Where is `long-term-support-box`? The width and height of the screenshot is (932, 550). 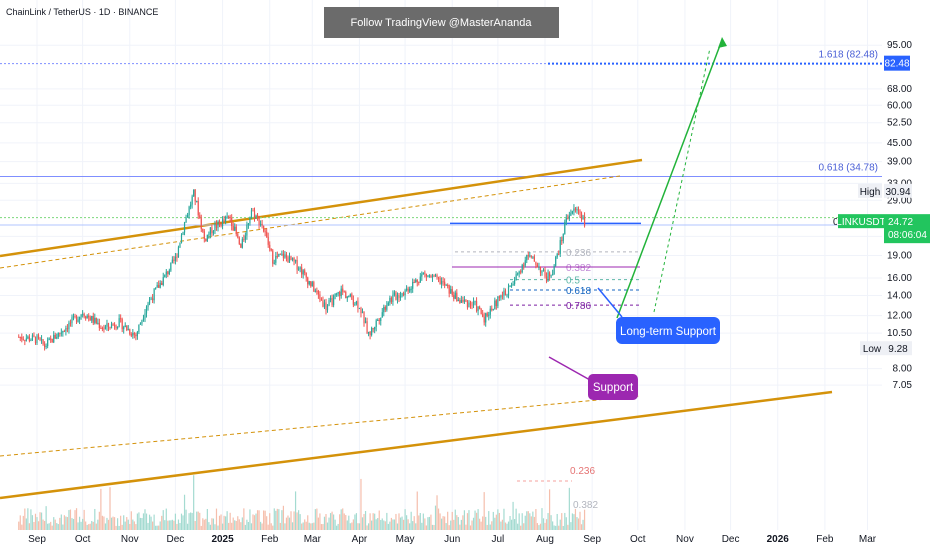
long-term-support-box is located at coordinates (668, 330).